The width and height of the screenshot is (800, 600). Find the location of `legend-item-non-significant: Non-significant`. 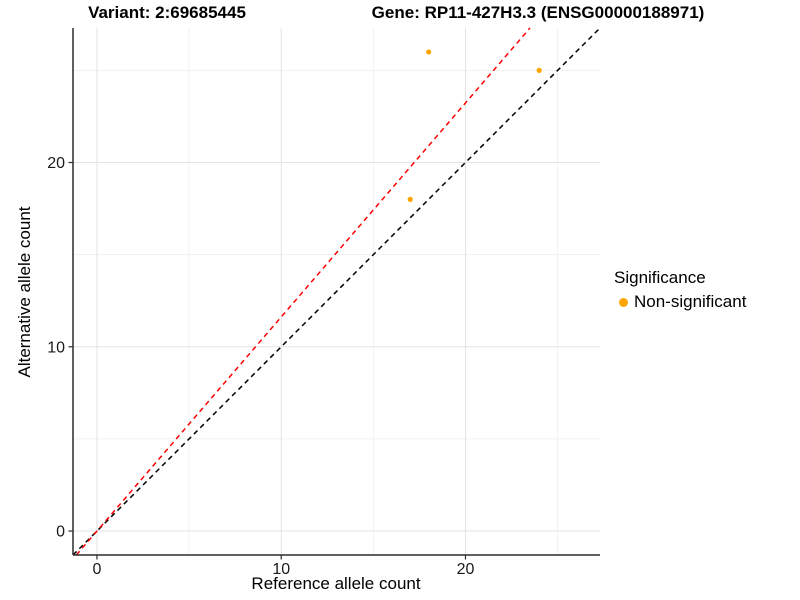

legend-item-non-significant: Non-significant is located at coordinates (680, 302).